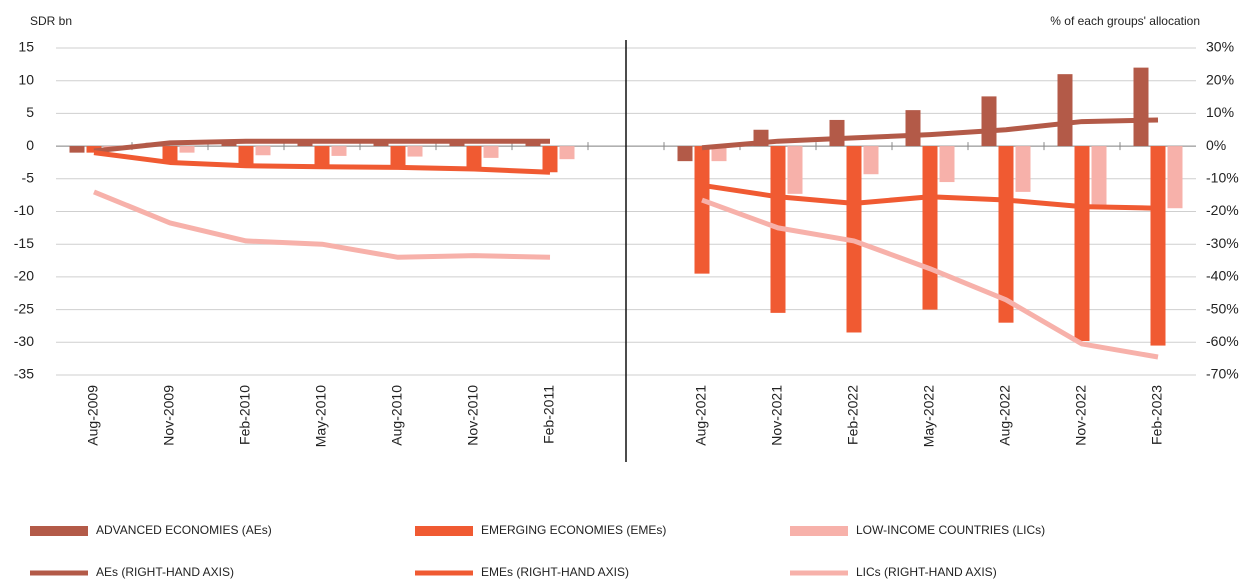 The height and width of the screenshot is (585, 1260). I want to click on x-tick-label: Nov-2009, so click(169, 415).